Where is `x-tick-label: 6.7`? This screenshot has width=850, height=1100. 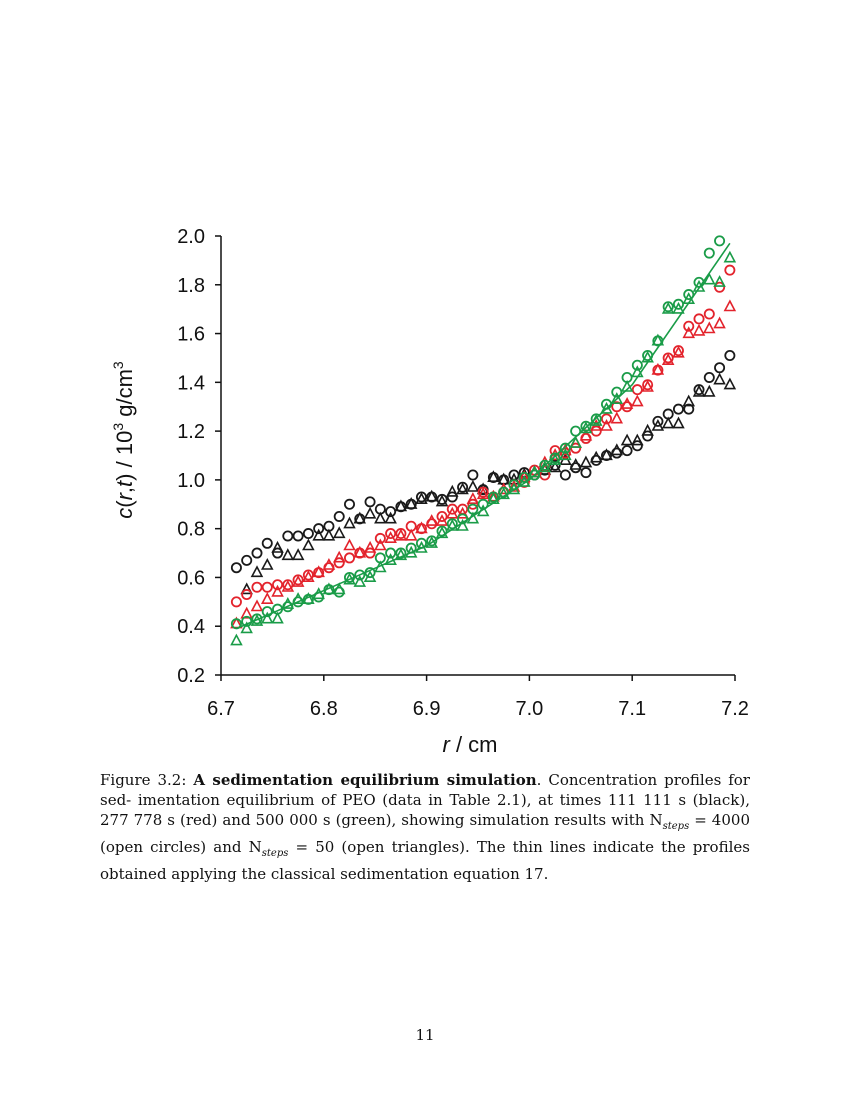
x-tick-label: 6.7 is located at coordinates (221, 709).